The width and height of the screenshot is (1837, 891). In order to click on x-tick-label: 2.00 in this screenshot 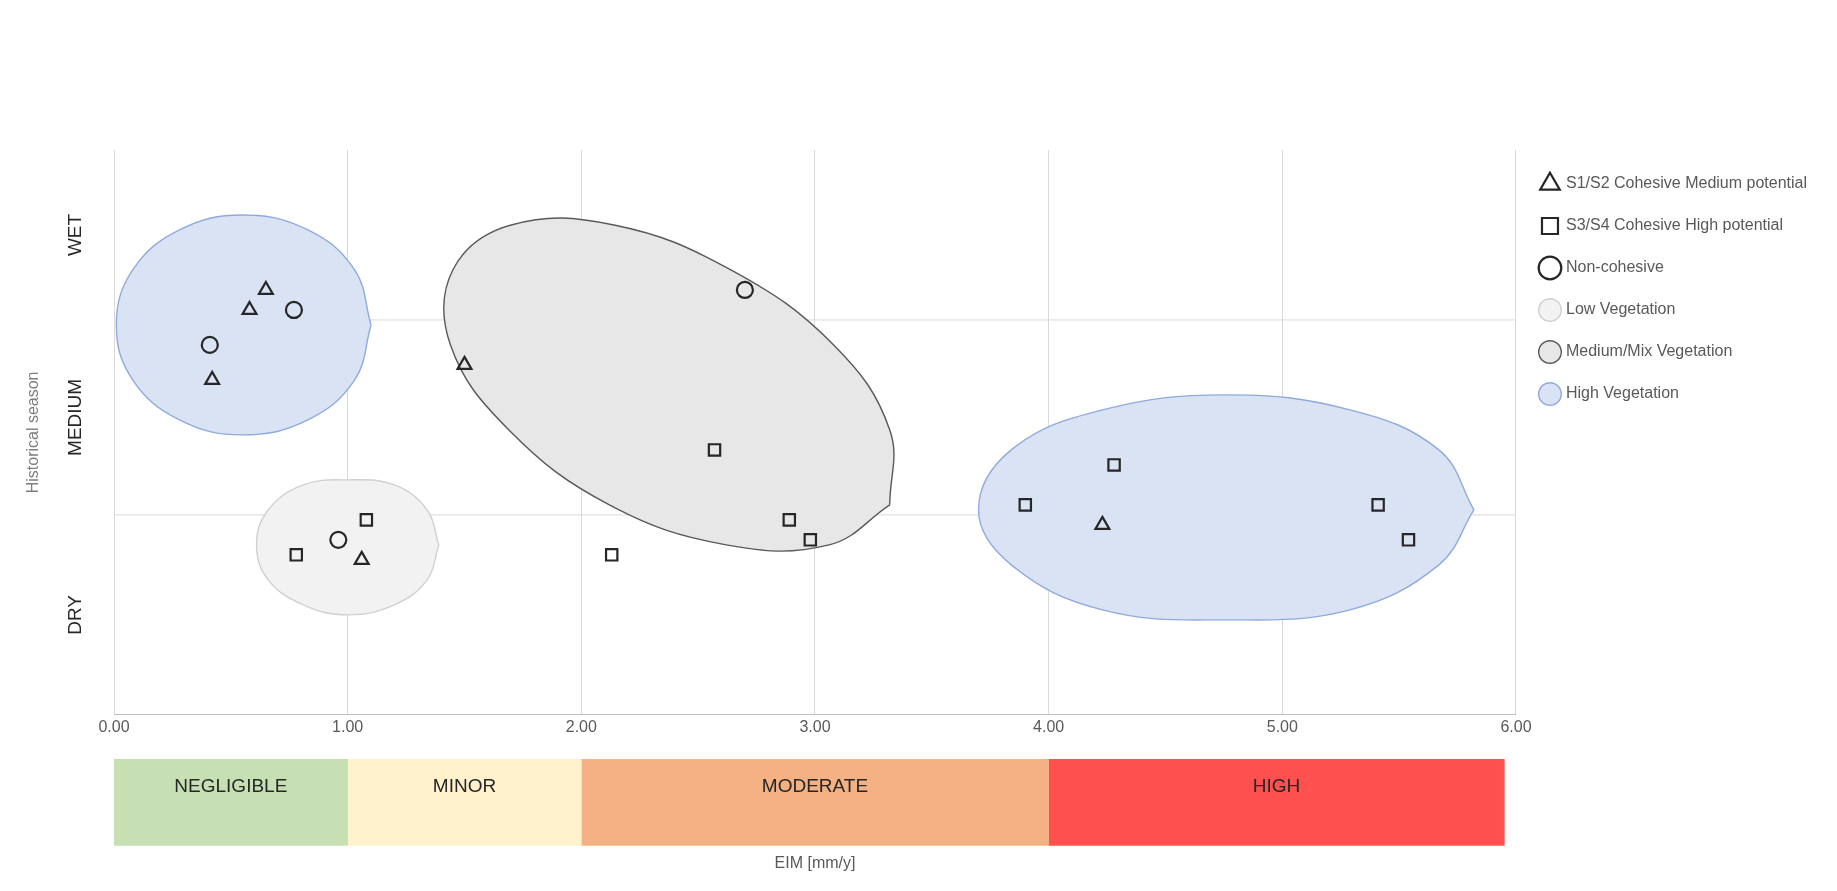, I will do `click(581, 726)`.